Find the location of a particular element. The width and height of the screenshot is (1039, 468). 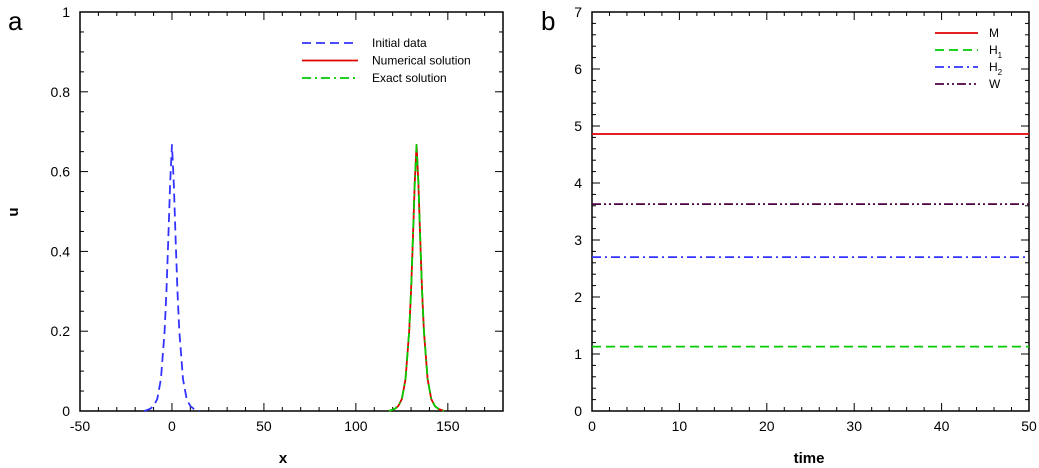

x-tick-label: 150 is located at coordinates (448, 426).